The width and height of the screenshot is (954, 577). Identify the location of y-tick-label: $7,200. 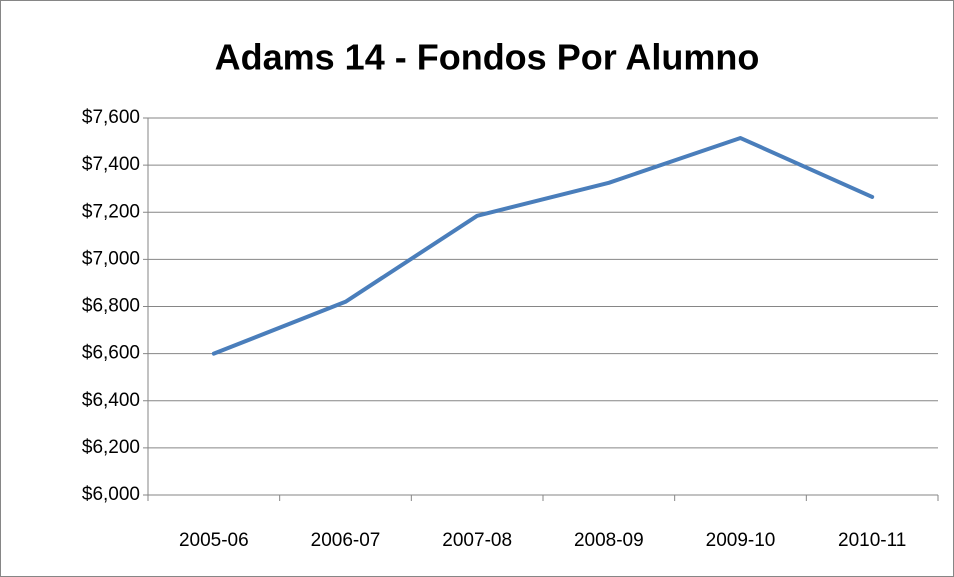
(111, 211).